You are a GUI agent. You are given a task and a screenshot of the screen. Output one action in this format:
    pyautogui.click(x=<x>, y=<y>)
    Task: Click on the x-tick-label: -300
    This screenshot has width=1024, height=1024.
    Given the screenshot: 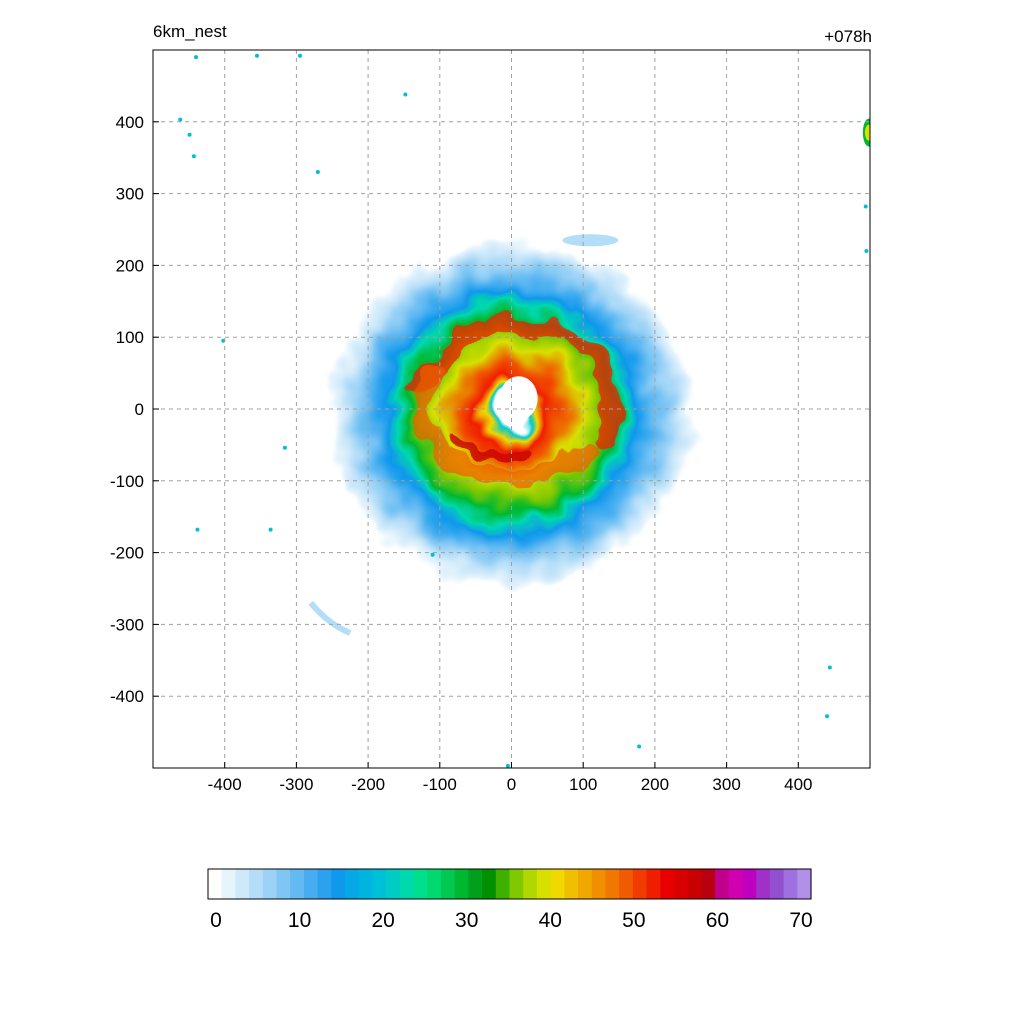 What is the action you would take?
    pyautogui.click(x=296, y=784)
    